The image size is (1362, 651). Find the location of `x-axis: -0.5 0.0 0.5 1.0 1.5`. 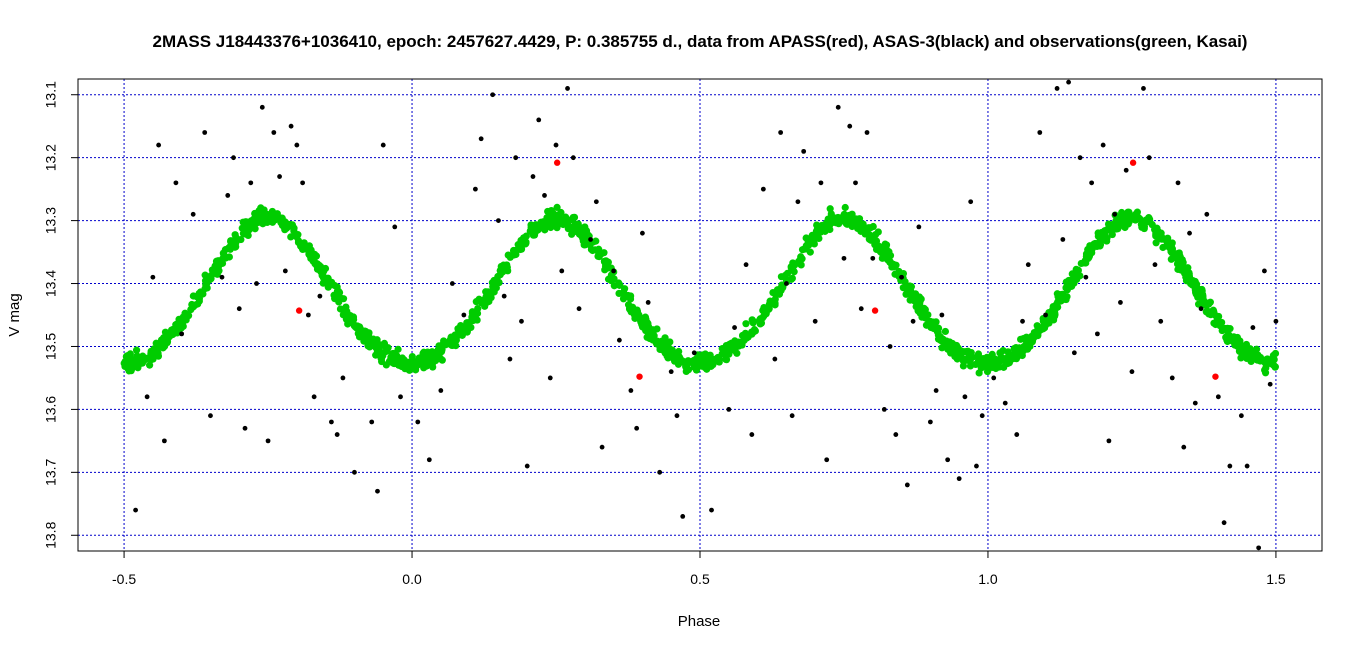

x-axis: -0.5 0.0 0.5 1.0 1.5 is located at coordinates (699, 569).